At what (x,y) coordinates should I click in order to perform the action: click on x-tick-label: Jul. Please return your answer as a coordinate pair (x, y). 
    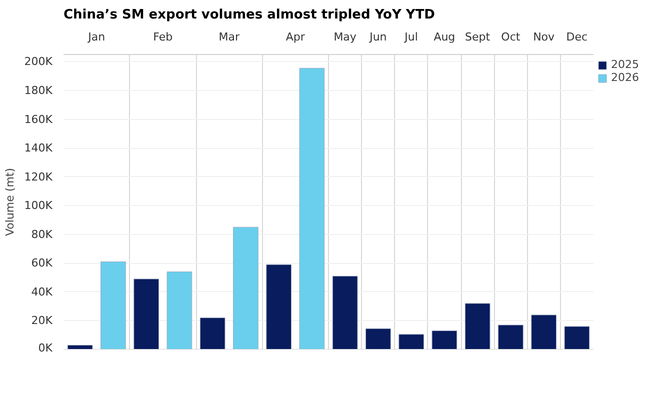
    Looking at the image, I should click on (411, 37).